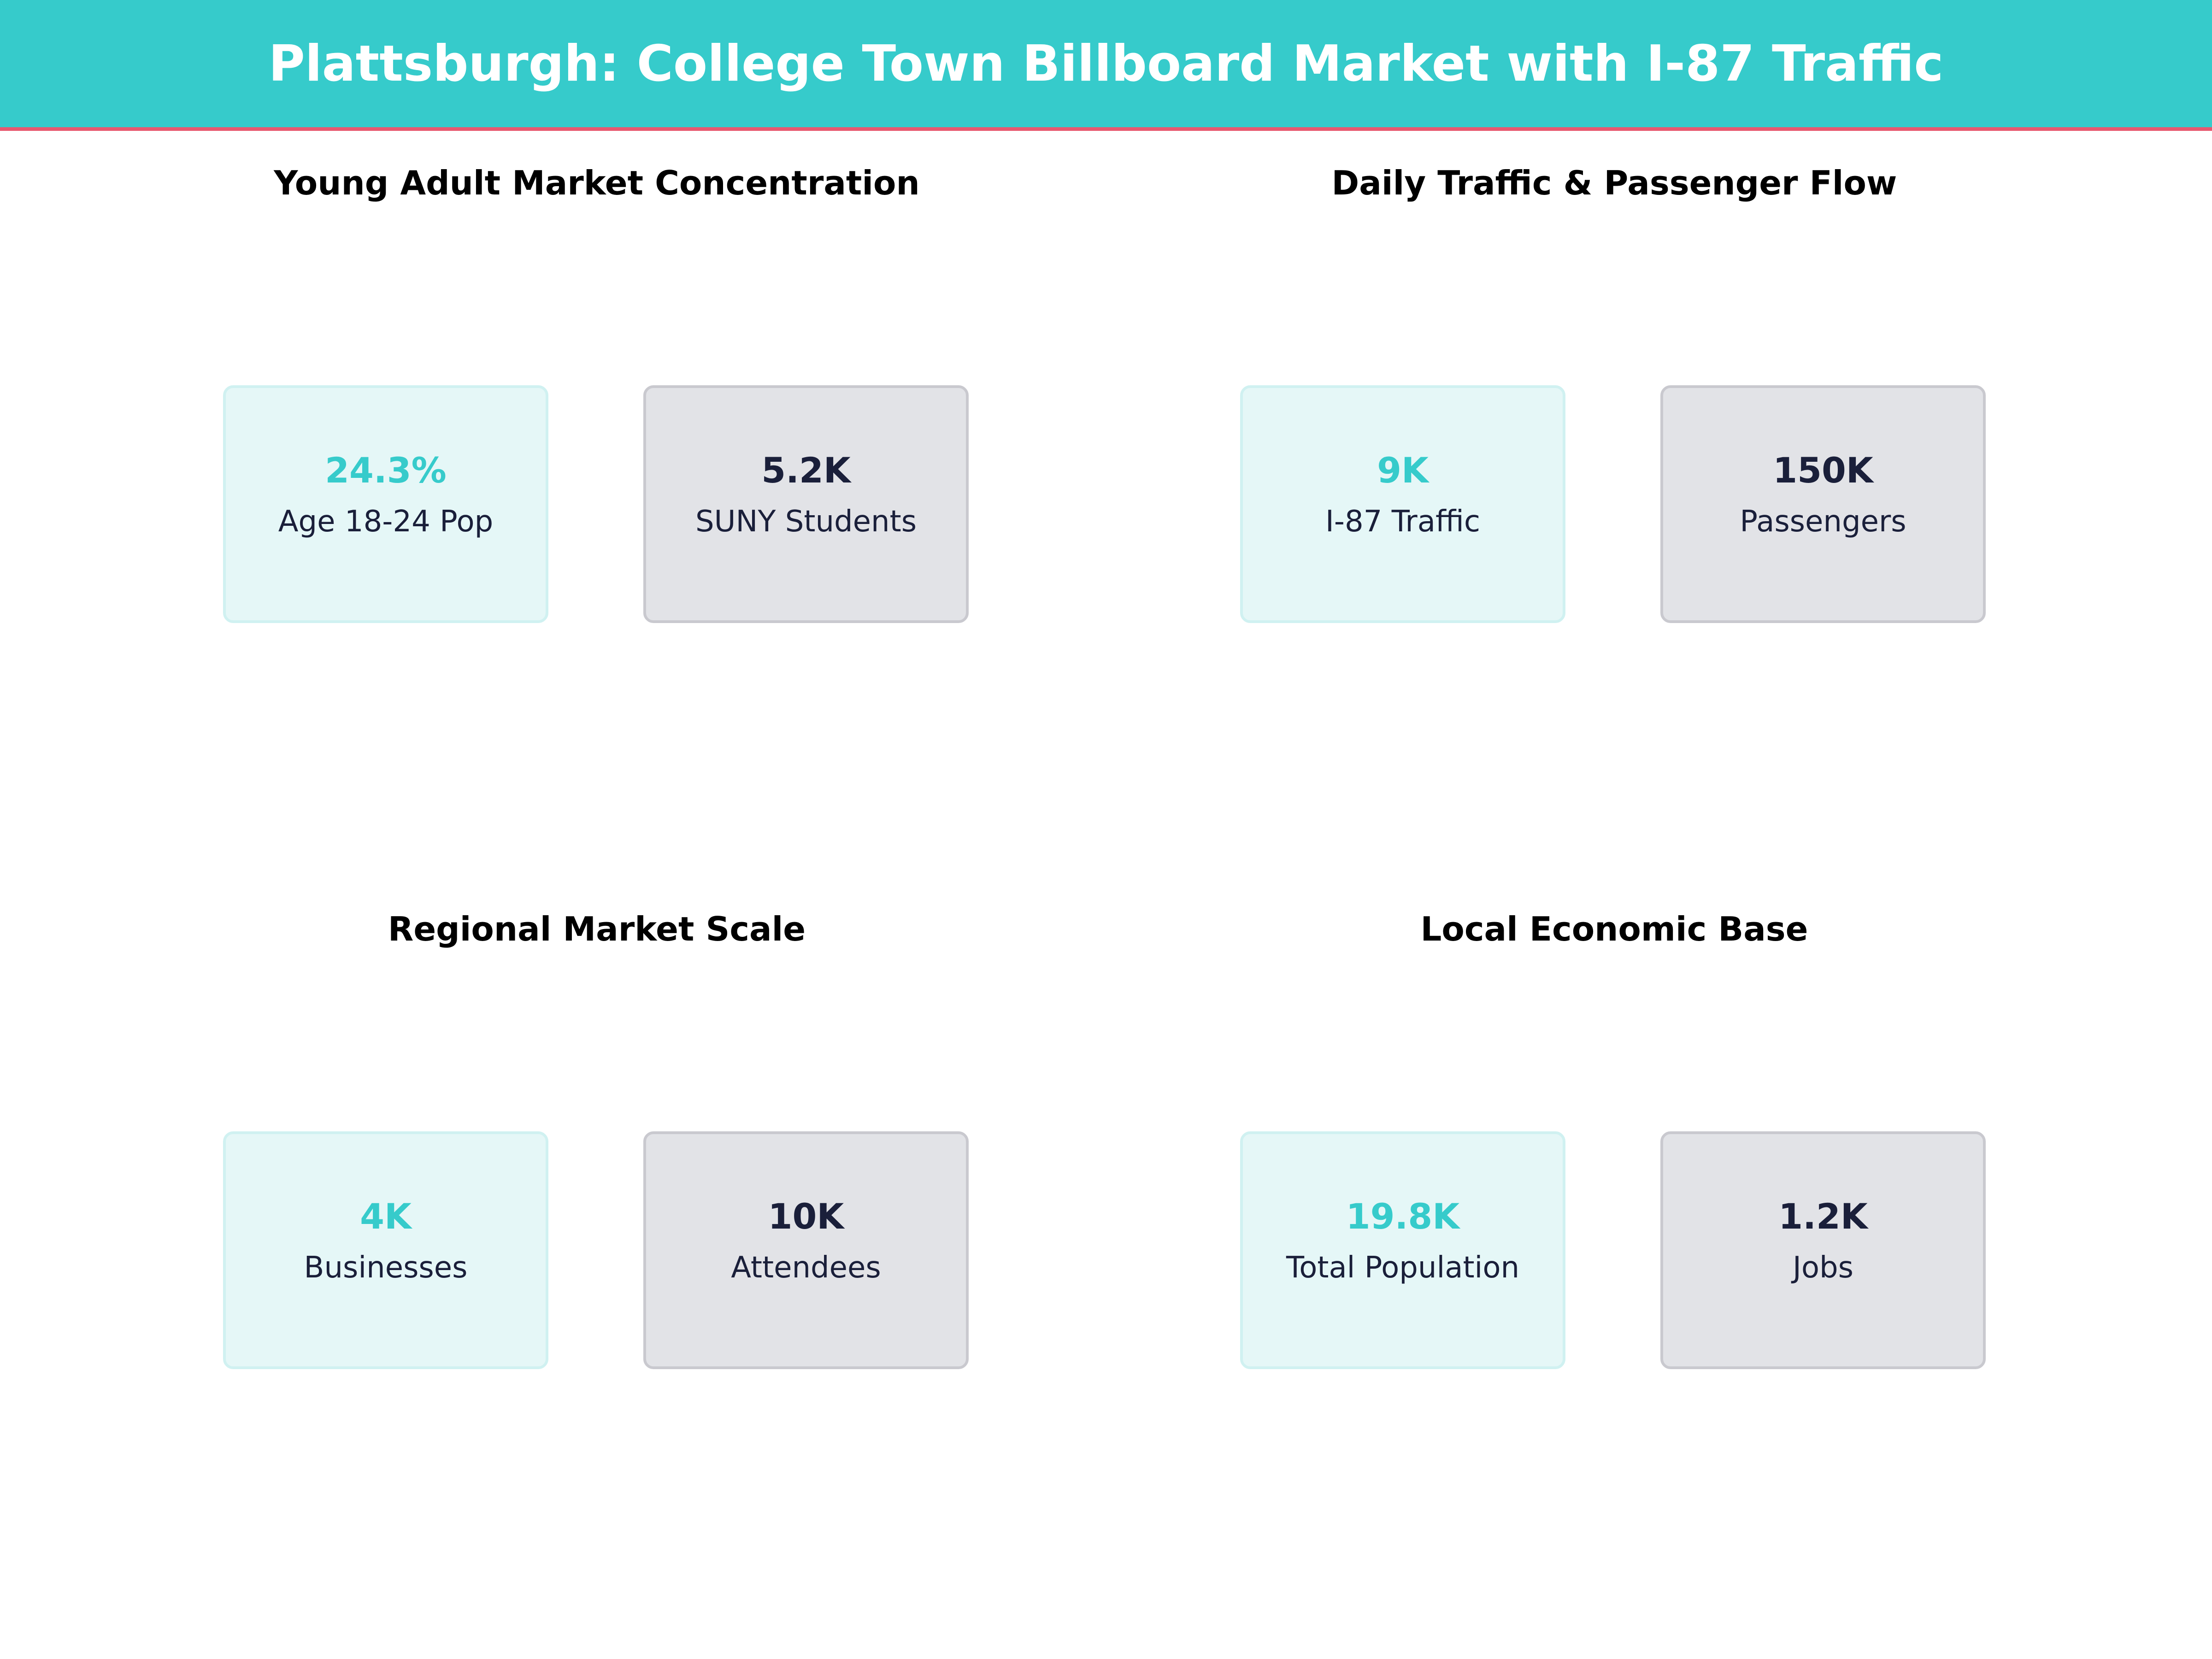  Describe the element at coordinates (386, 1268) in the screenshot. I see `metric-label: Businesses` at that location.